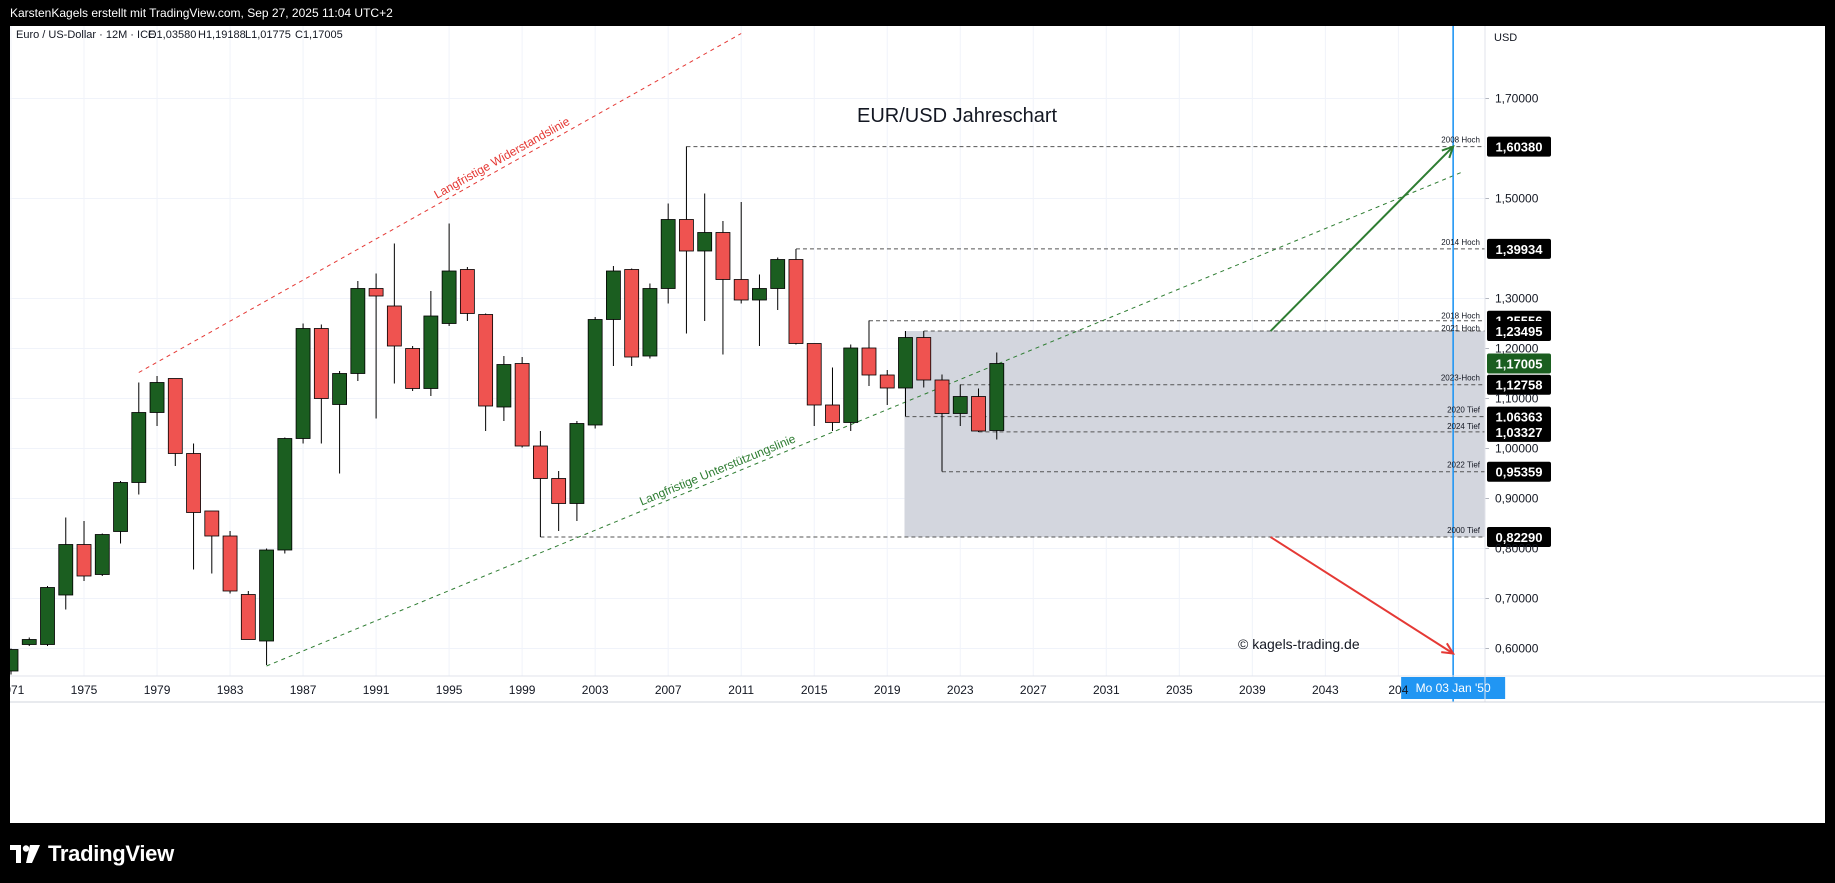  What do you see at coordinates (268, 35) in the screenshot?
I see `ohlc-low: L1,01775` at bounding box center [268, 35].